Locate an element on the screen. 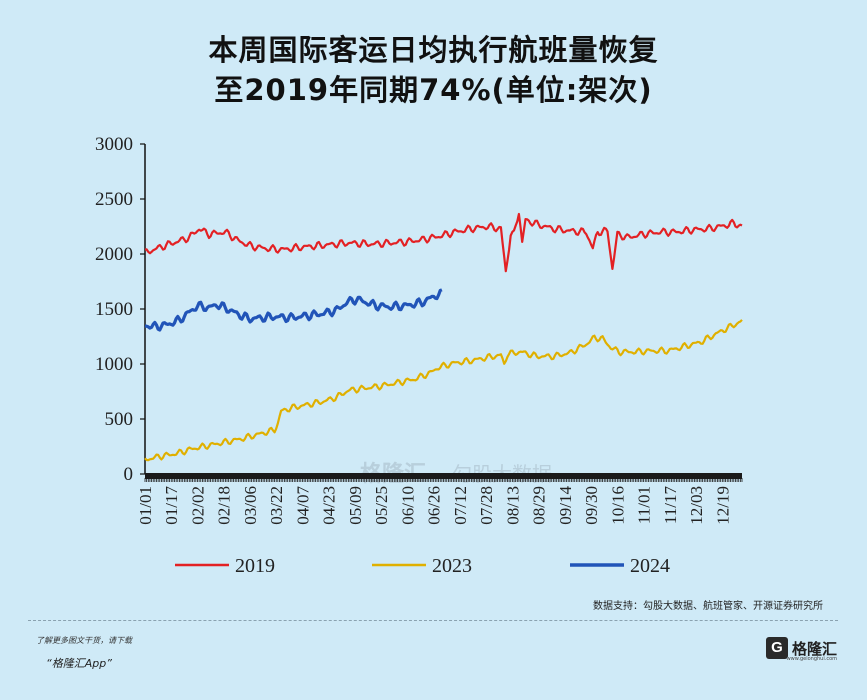  chart-title-line2: 至2019年同期74%(单位:架次) is located at coordinates (433, 90).